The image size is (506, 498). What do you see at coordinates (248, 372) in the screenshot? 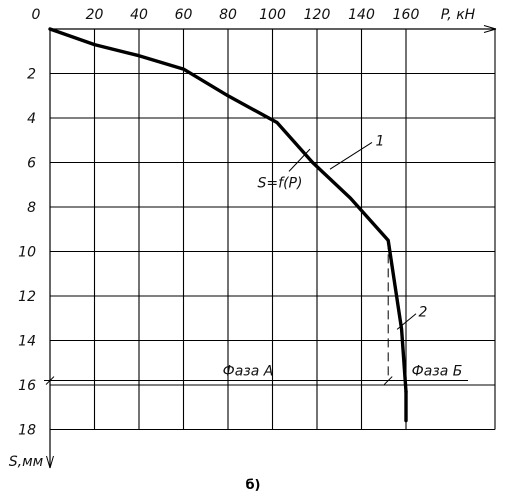
I see `phase-a-label: Фаза А` at bounding box center [248, 372].